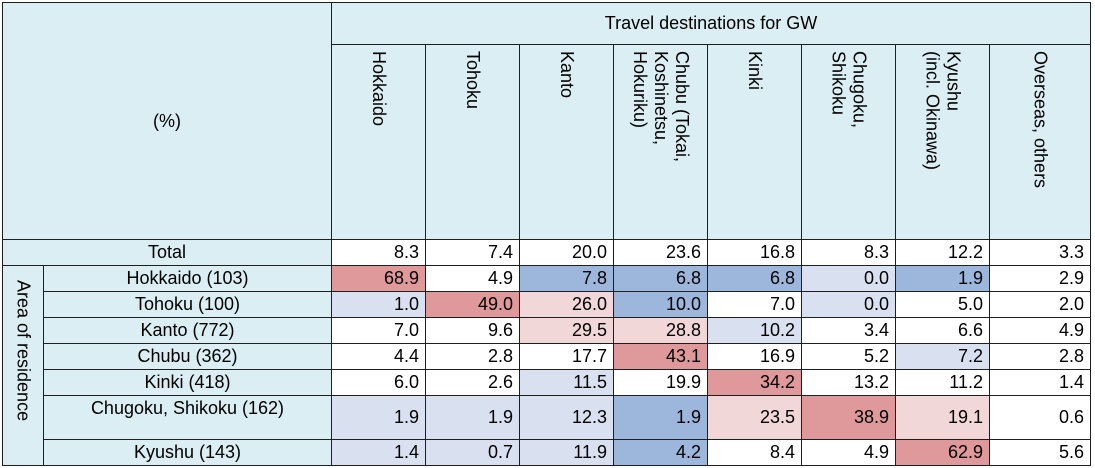 This screenshot has height=468, width=1095. I want to click on data-cell: 28.8, so click(660, 330).